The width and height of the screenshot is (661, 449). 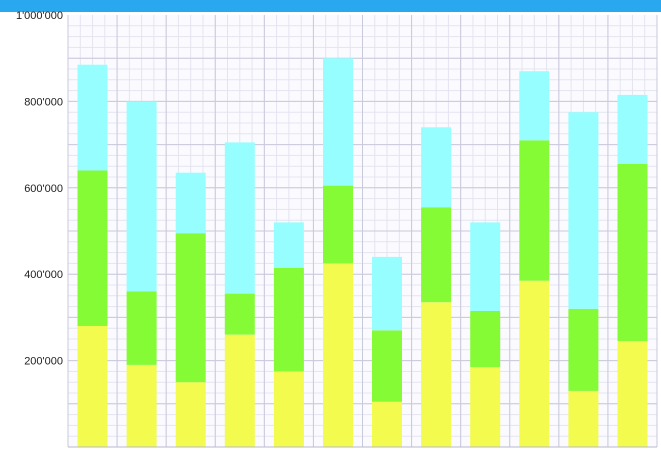 I want to click on y-axis-ticks: 200'000 400'000 600'000 800'000 1'000'000, so click(x=39, y=189).